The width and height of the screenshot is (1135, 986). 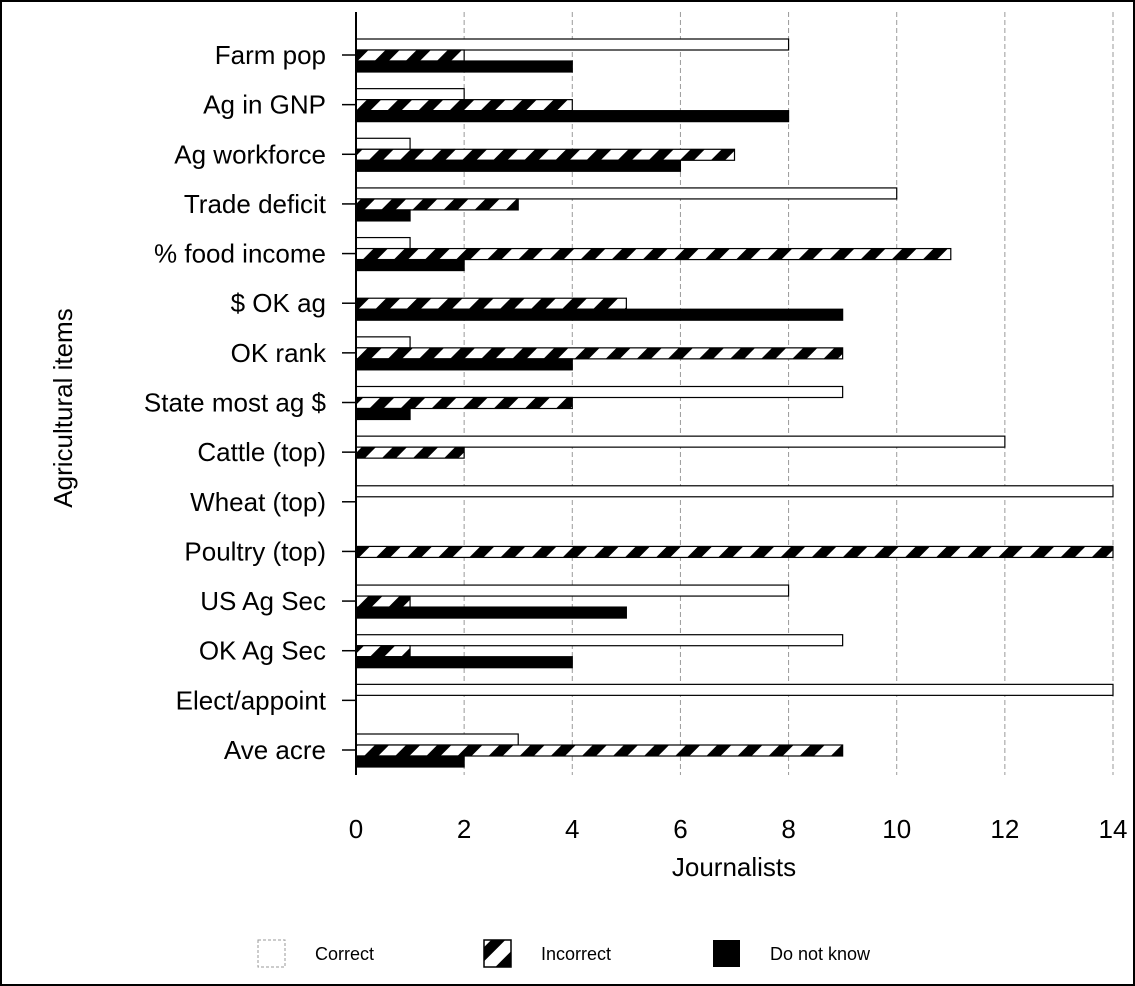 What do you see at coordinates (1004, 829) in the screenshot?
I see `x-tick-label: 12` at bounding box center [1004, 829].